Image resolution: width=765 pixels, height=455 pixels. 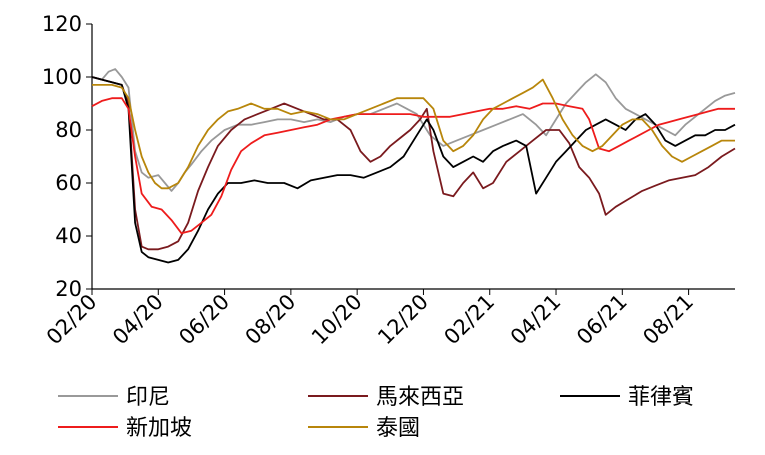 I want to click on x-tick-label: 06/21, so click(x=602, y=320).